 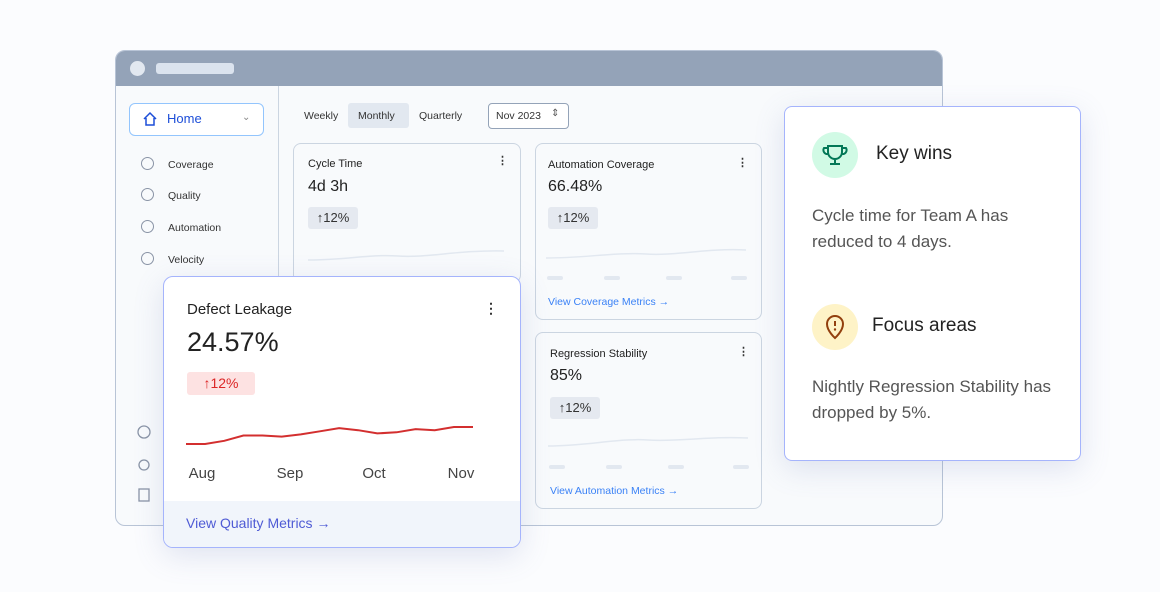 What do you see at coordinates (202, 473) in the screenshot?
I see `x-label: Aug` at bounding box center [202, 473].